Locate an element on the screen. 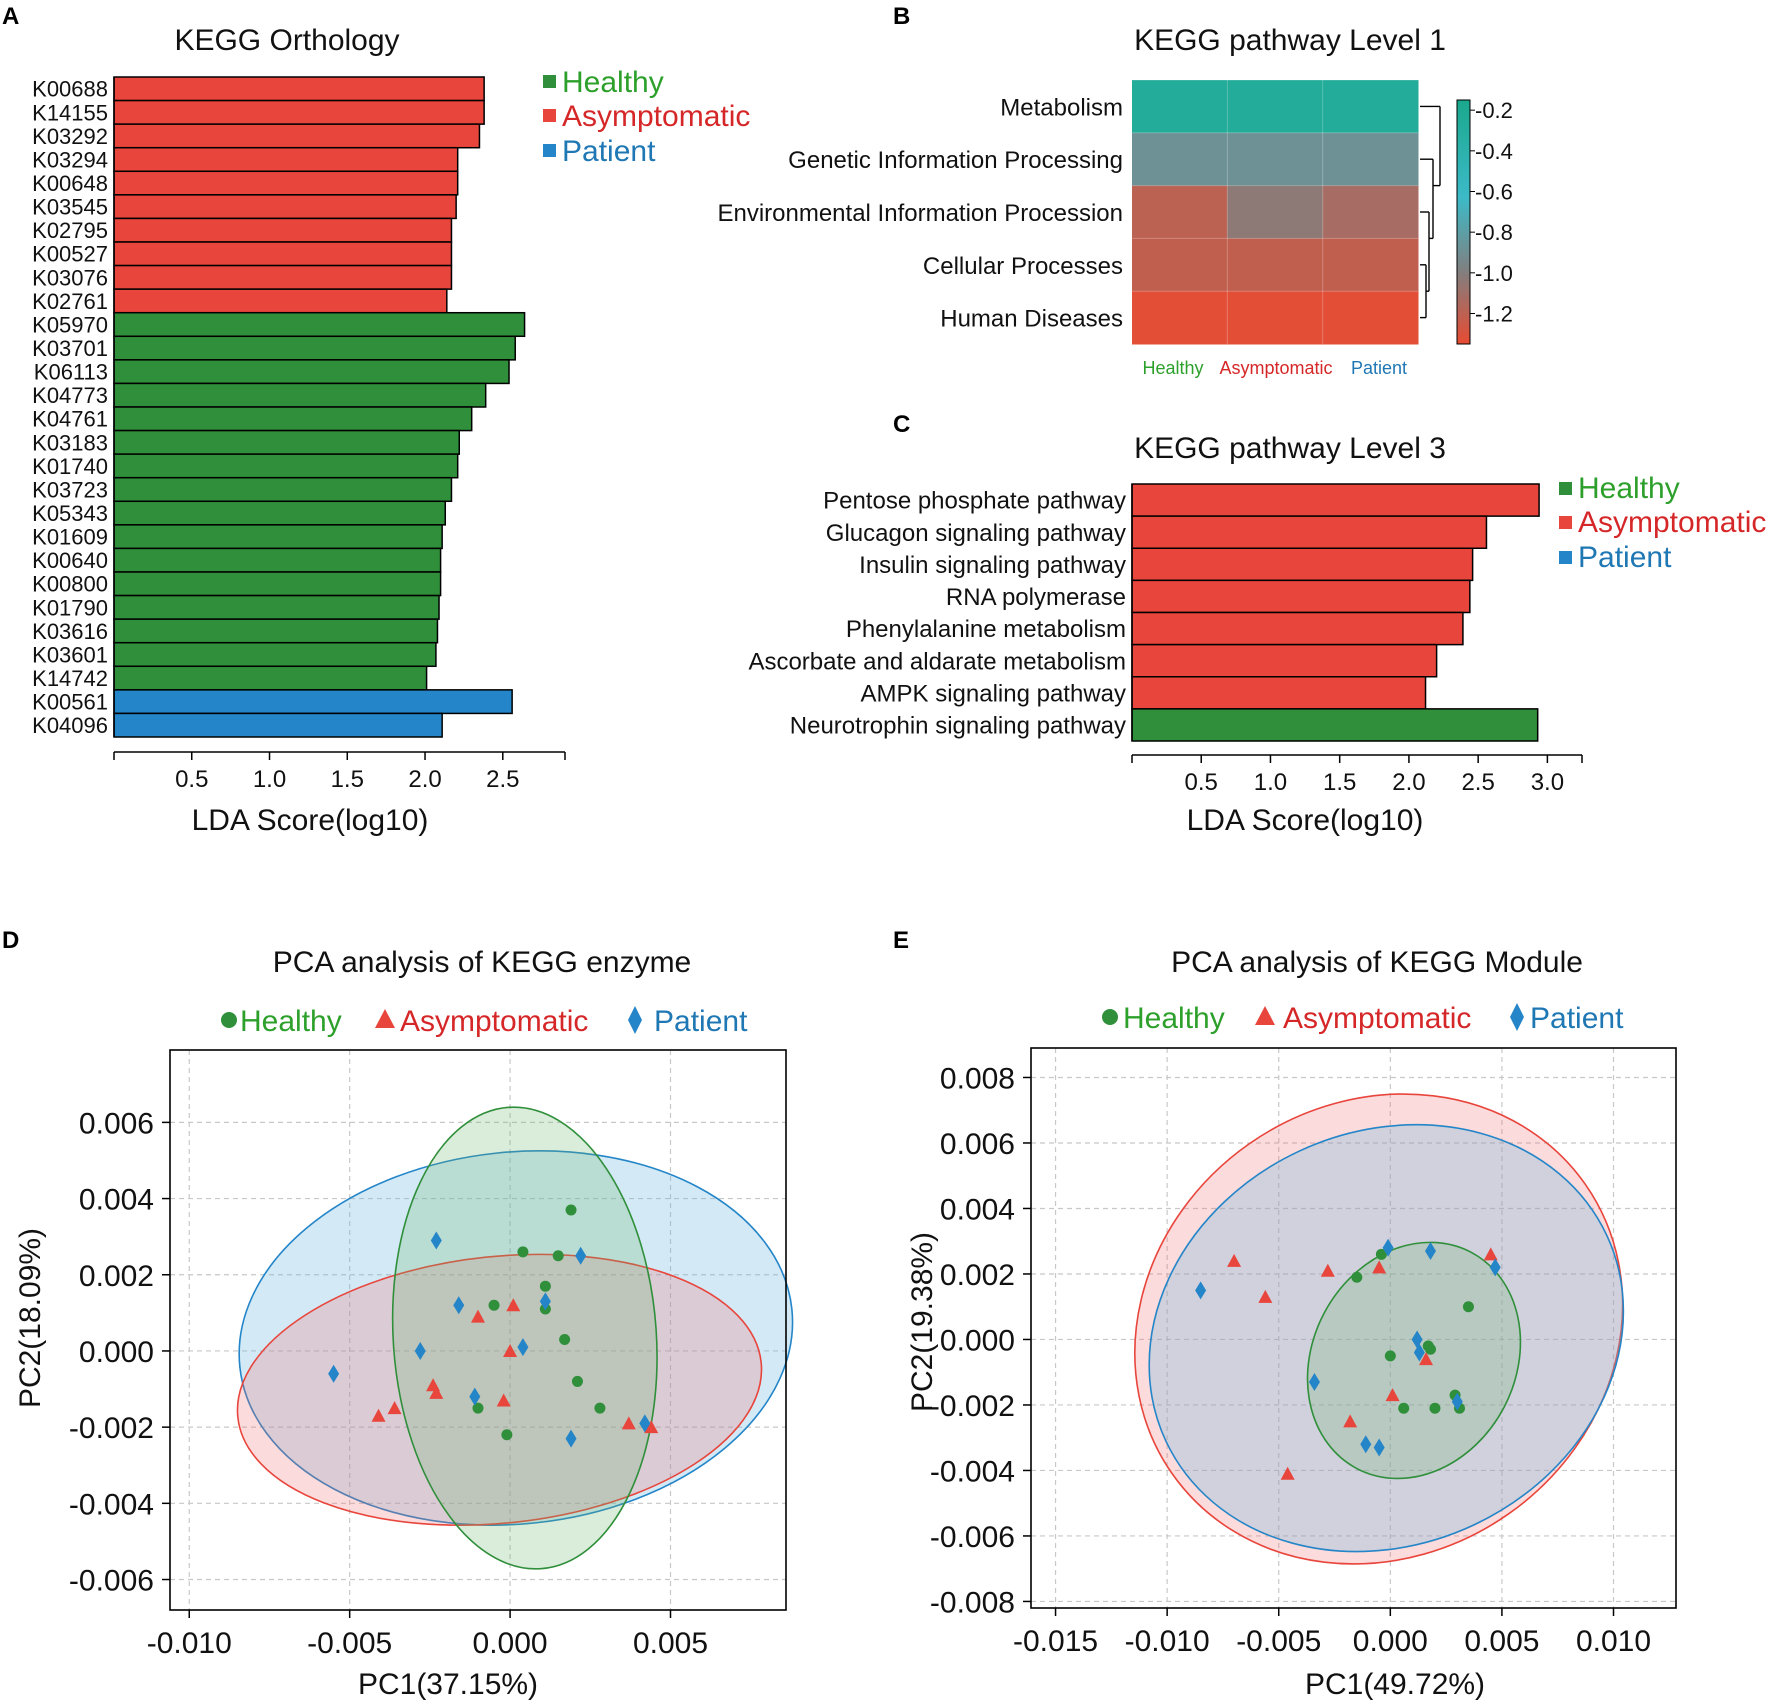  bar-category-label: Pentose phosphate pathway is located at coordinates (974, 501).